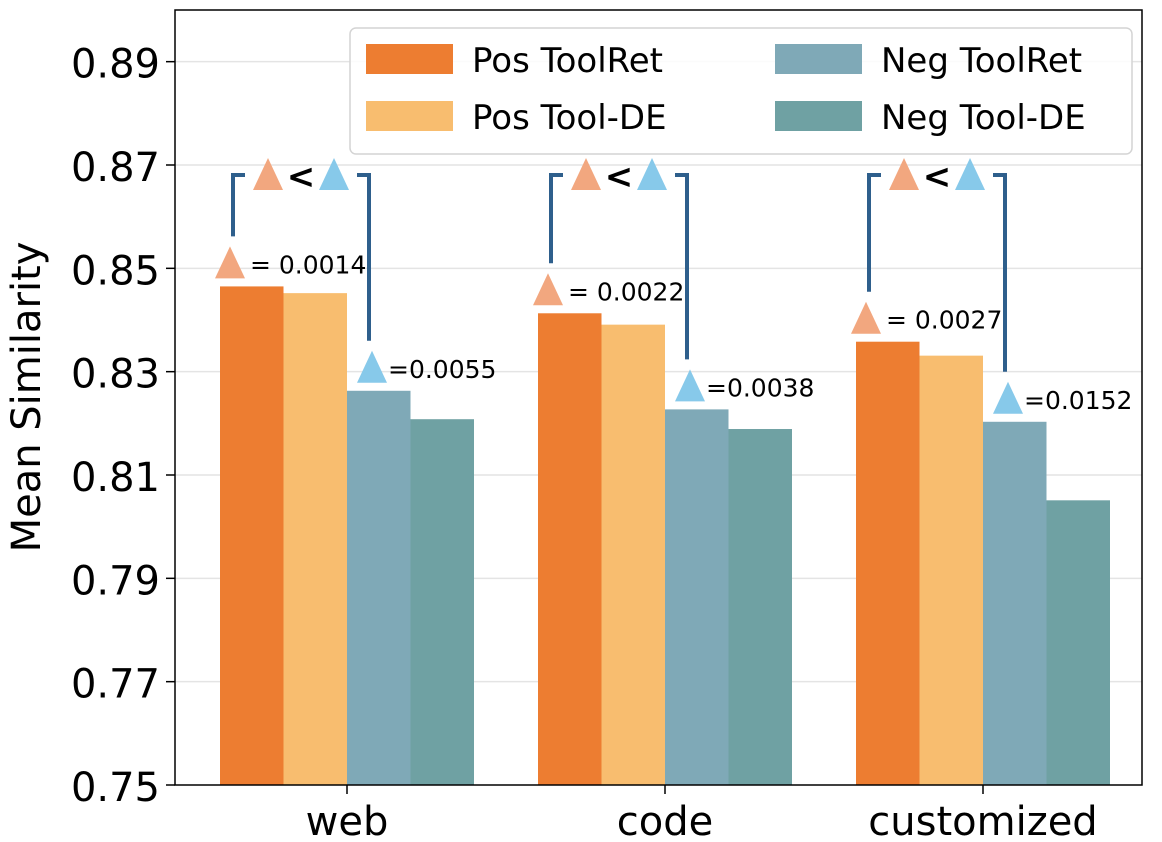 This screenshot has width=1162, height=842. What do you see at coordinates (981, 61) in the screenshot?
I see `legend-label: Neg ToolRet` at bounding box center [981, 61].